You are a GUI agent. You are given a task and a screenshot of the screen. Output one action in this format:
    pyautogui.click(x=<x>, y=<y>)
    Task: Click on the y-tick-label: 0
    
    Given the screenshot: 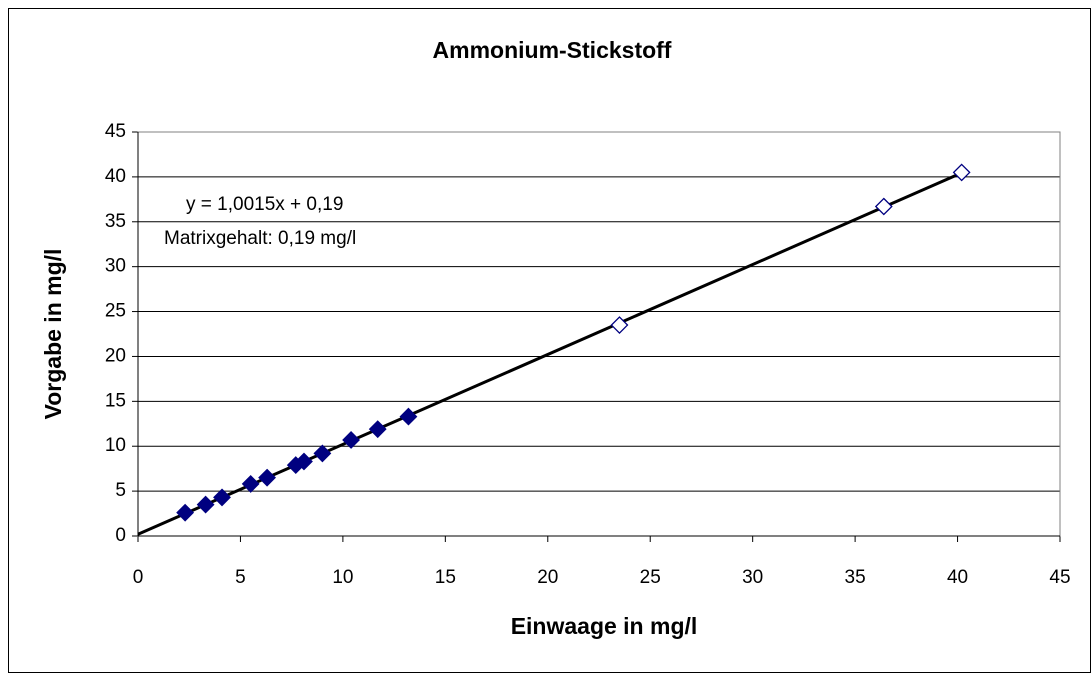 What is the action you would take?
    pyautogui.click(x=120, y=535)
    